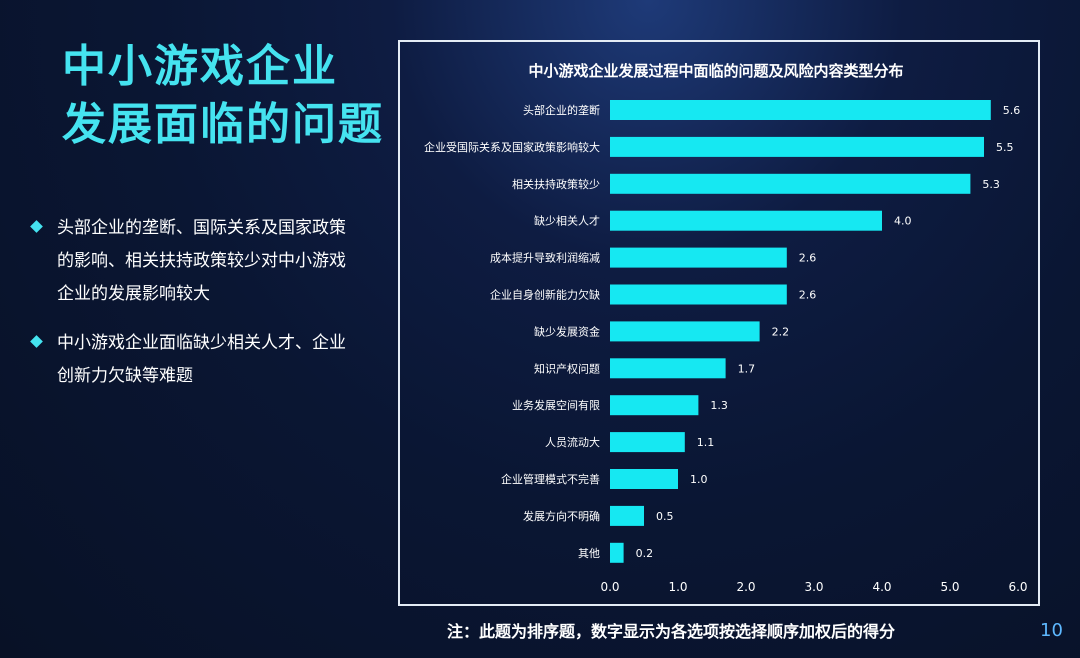  I want to click on x-tick-label: 3.0, so click(813, 587).